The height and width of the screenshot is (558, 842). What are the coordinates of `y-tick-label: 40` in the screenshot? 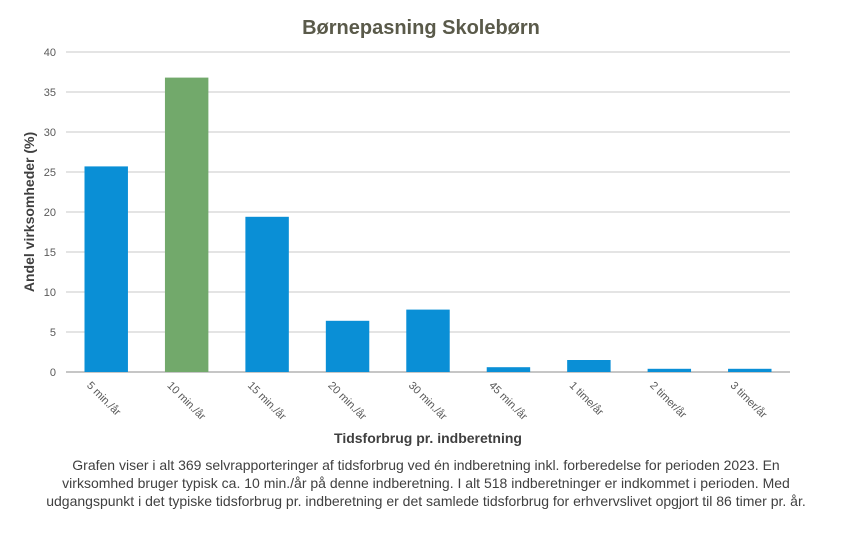 It's located at (50, 53).